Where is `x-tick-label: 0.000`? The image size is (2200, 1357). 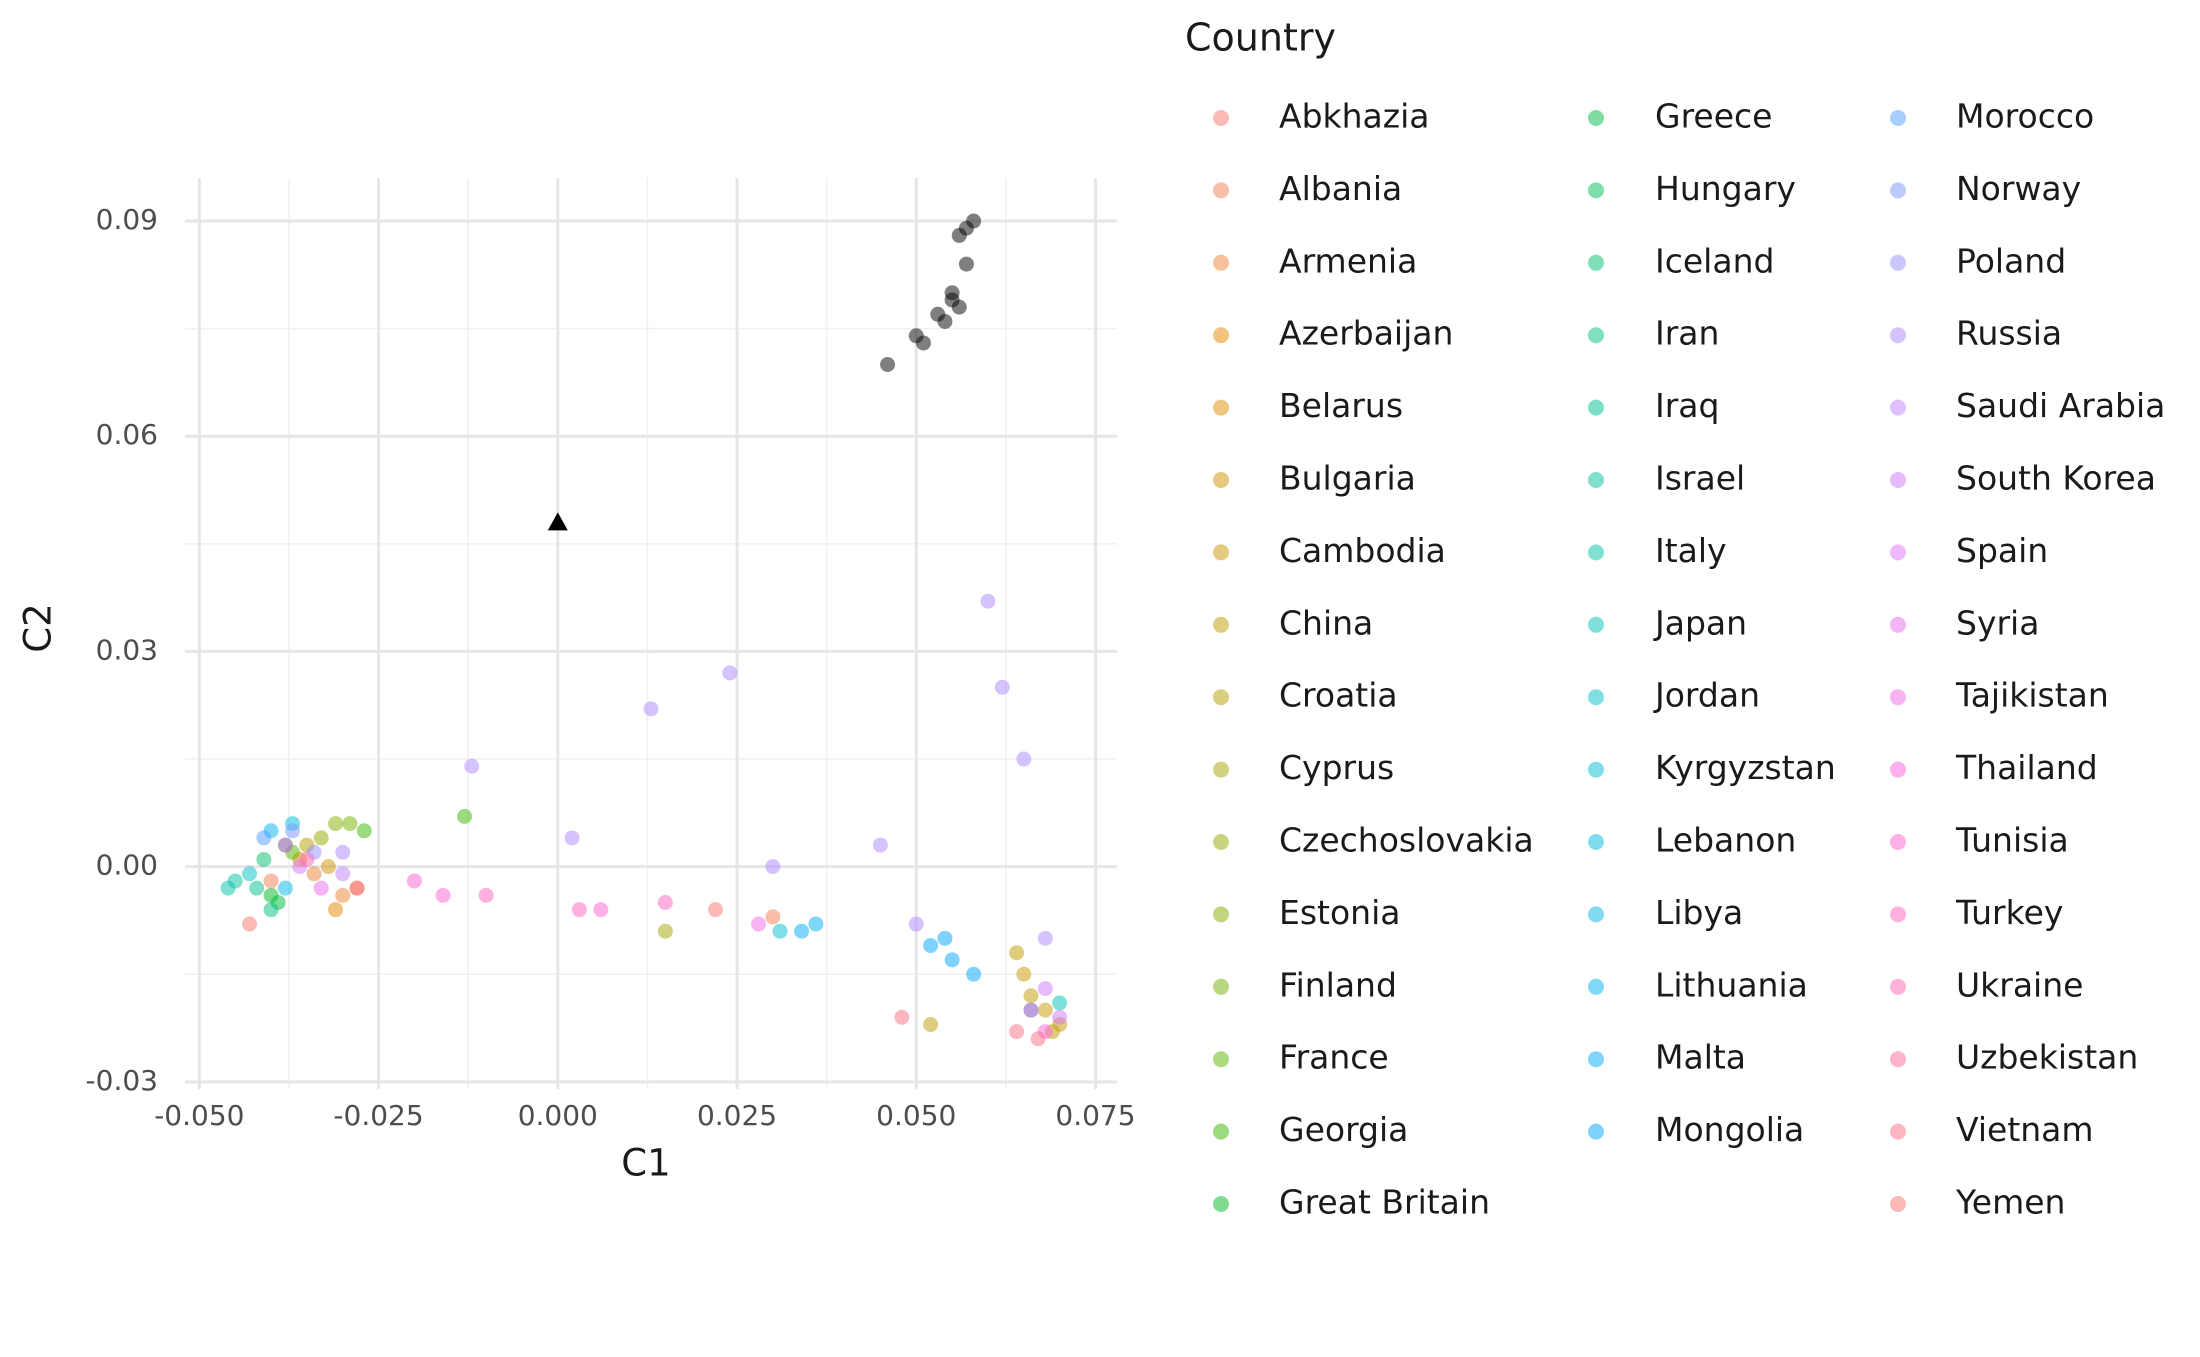 x-tick-label: 0.000 is located at coordinates (558, 1115).